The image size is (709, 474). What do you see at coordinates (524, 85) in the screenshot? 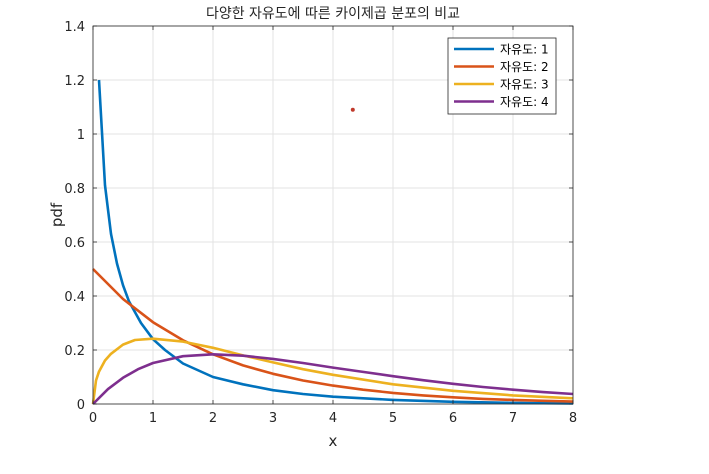
I see `legend-label-3: 자유도: 3` at bounding box center [524, 85].